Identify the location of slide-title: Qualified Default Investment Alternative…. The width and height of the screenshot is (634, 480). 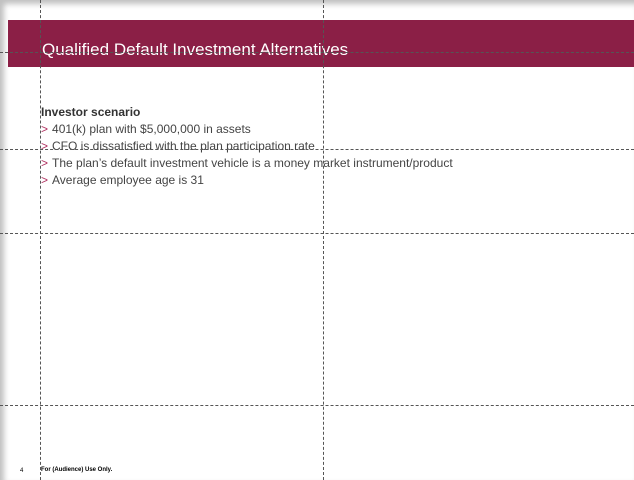
(195, 49).